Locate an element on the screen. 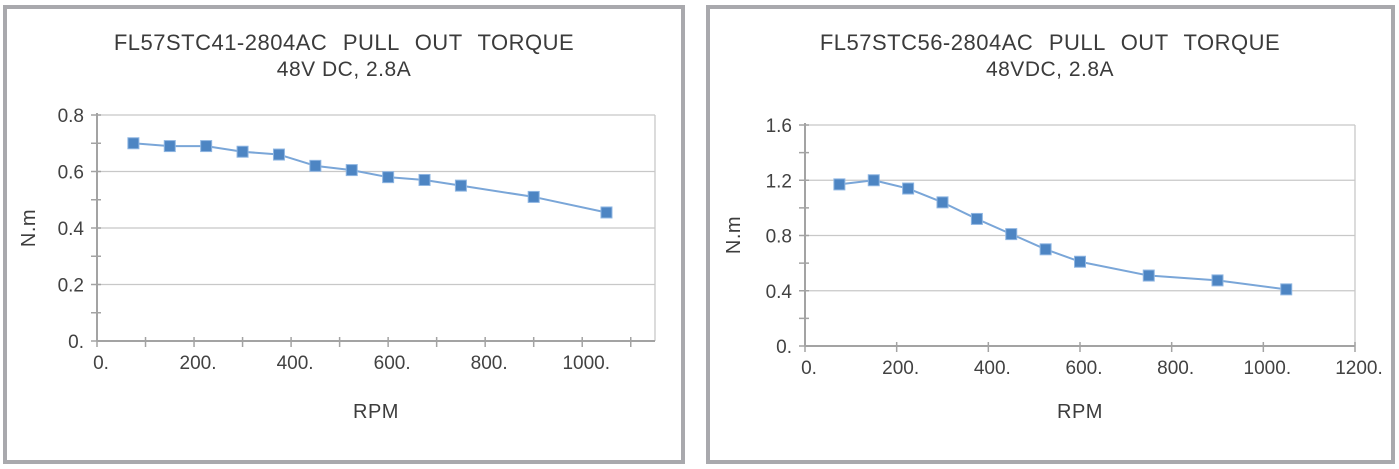 The width and height of the screenshot is (1399, 469). chart-title: FL57STC41-2804AC PULL OUT TORQUE is located at coordinates (344, 42).